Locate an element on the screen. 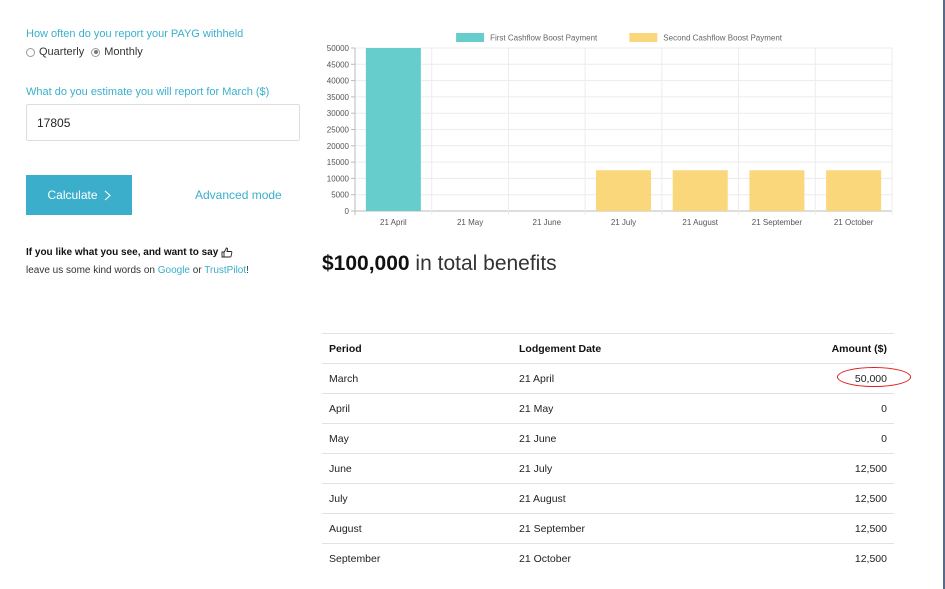 The width and height of the screenshot is (945, 589). x-tick-label: 21 April is located at coordinates (393, 222).